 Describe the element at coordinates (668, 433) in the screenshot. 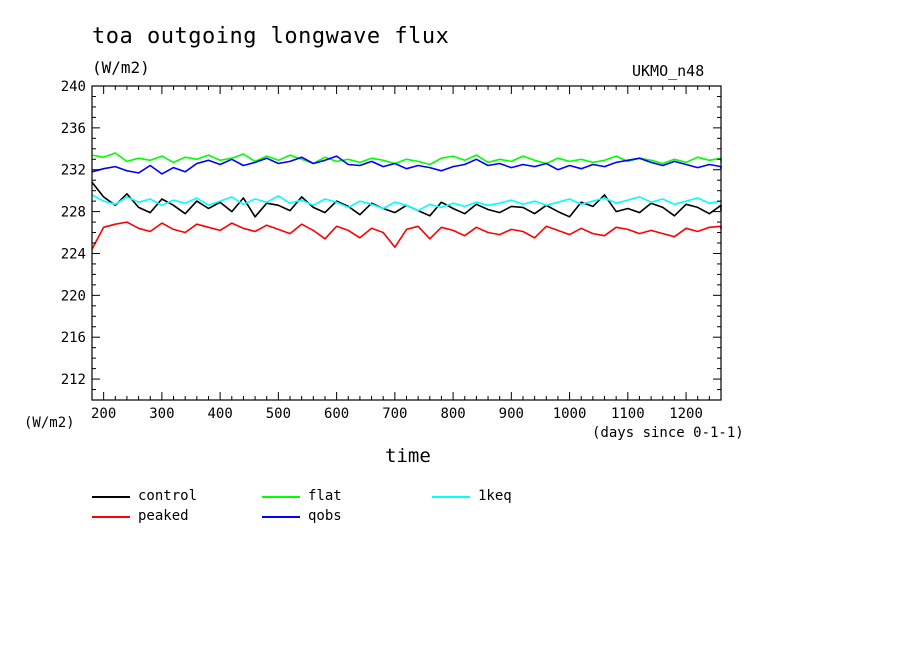

I see `x-axis-units-note: (days since 0-1-1)` at that location.